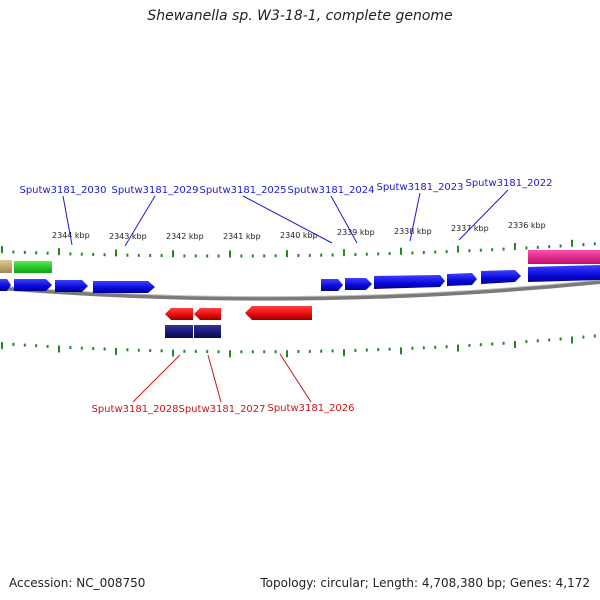  Describe the element at coordinates (238, 313) in the screenshot. I see `reverse-strand-genes` at that location.